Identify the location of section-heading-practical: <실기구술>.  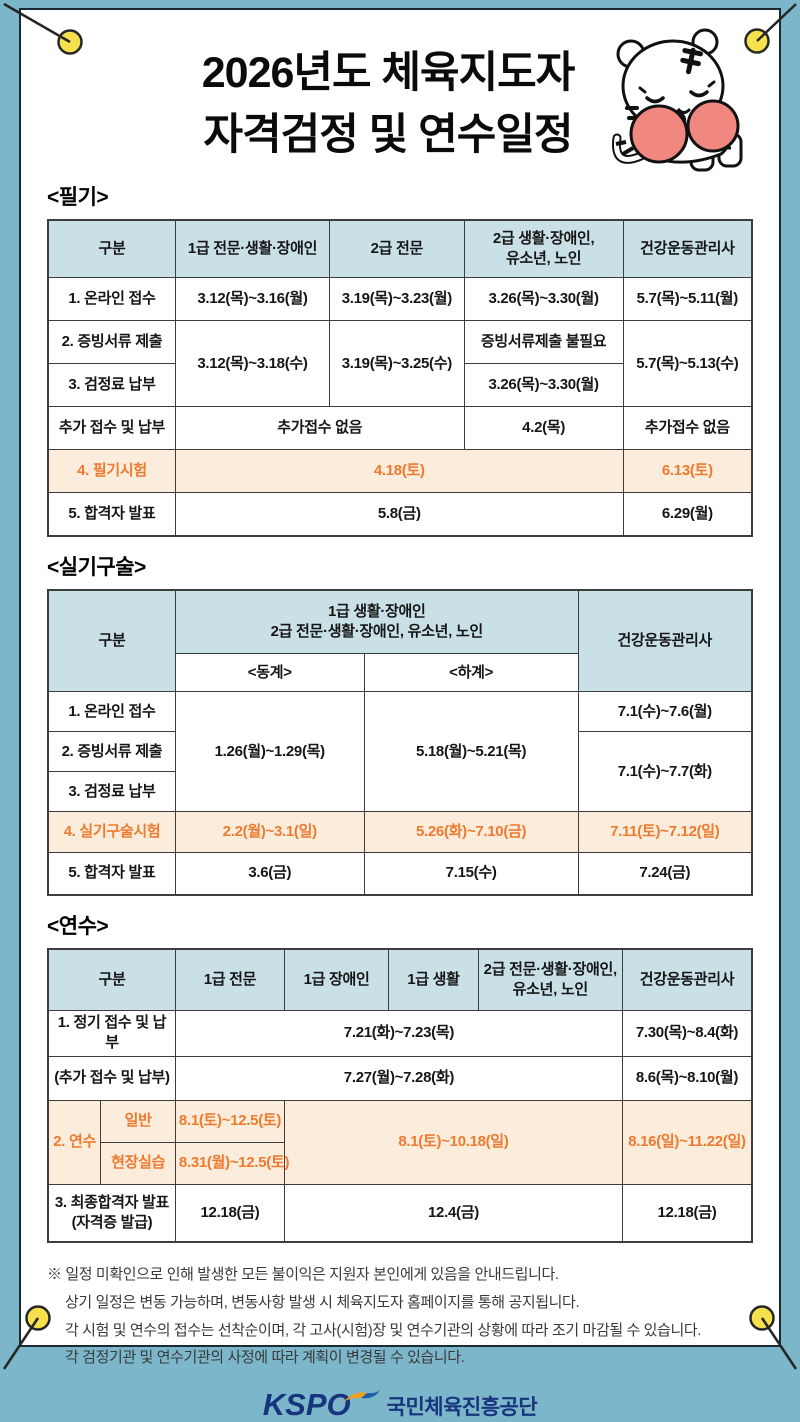
(96, 567).